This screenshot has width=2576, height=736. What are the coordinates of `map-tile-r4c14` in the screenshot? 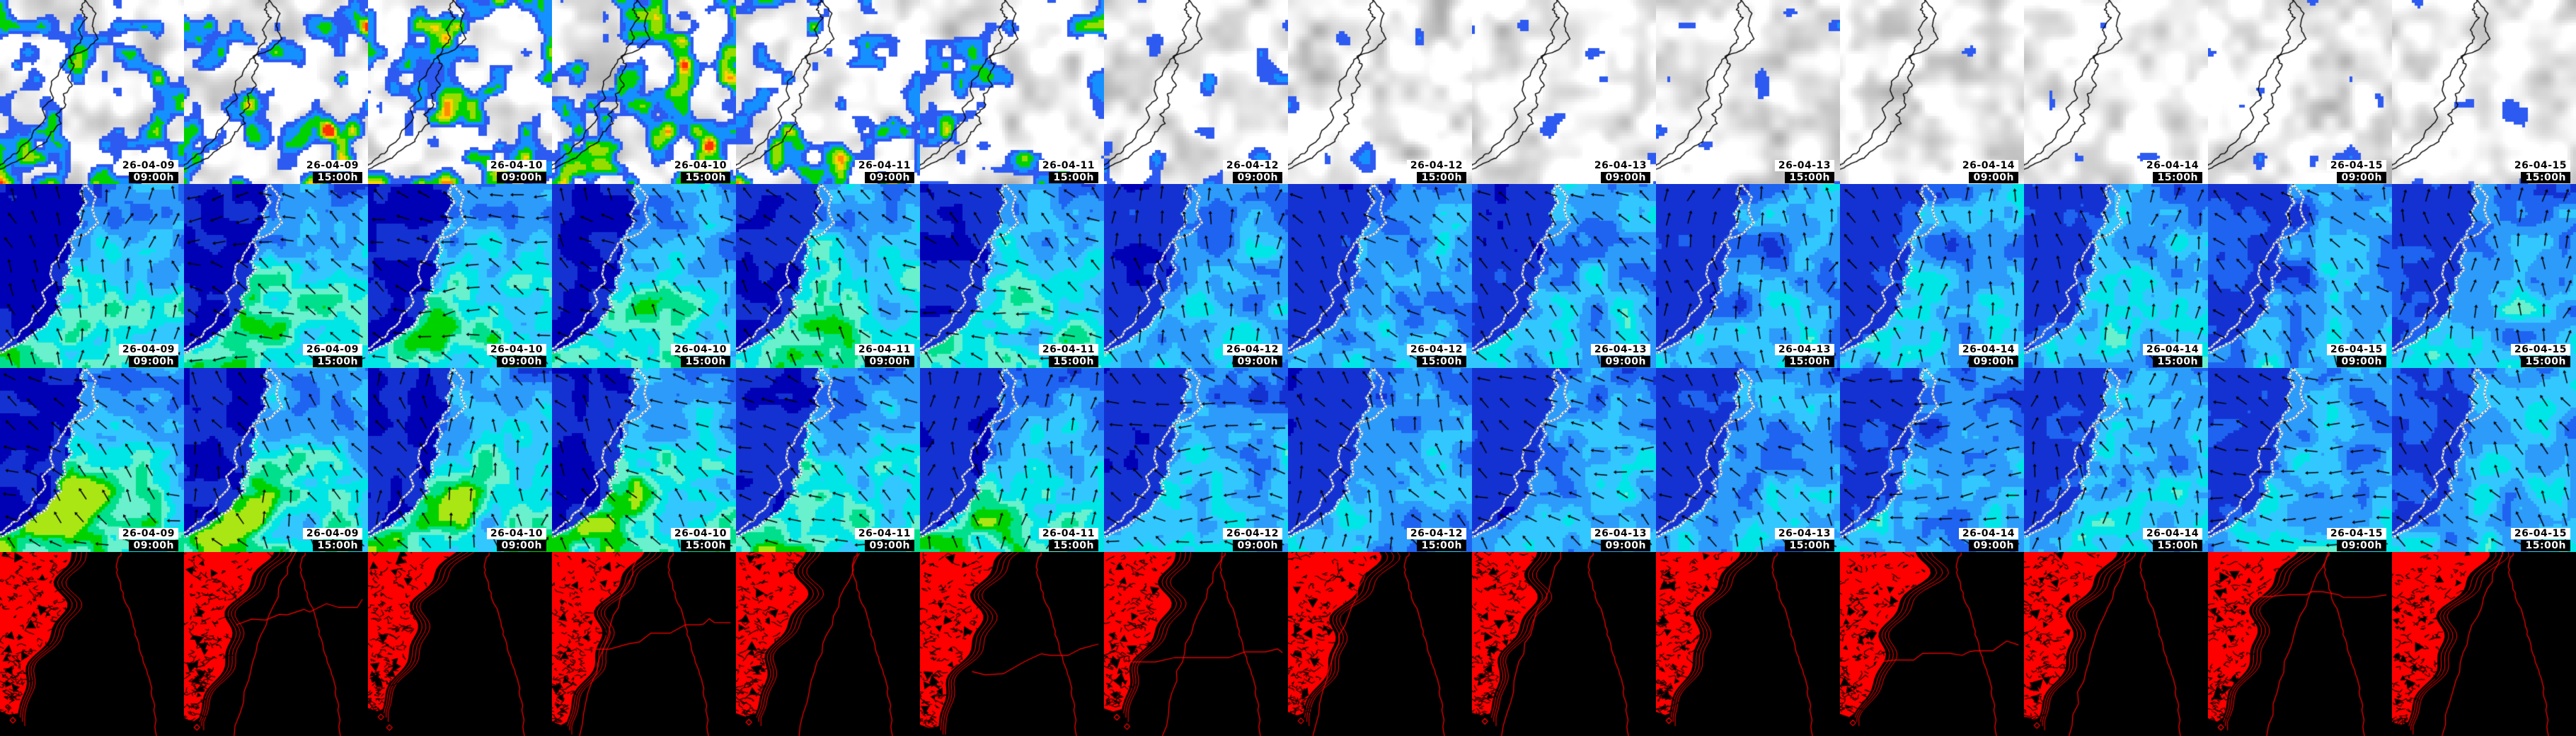 It's located at (2484, 644).